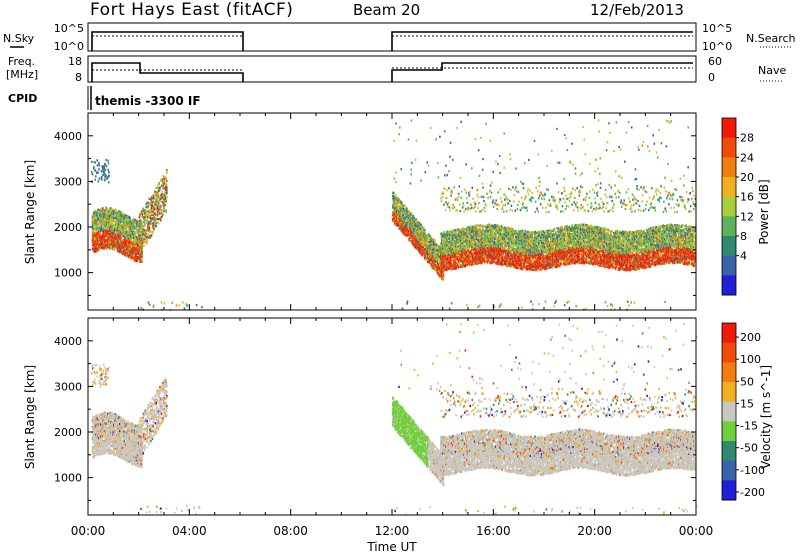  Describe the element at coordinates (717, 46) in the screenshot. I see `nsearch-tick-bottom: 10^0` at that location.